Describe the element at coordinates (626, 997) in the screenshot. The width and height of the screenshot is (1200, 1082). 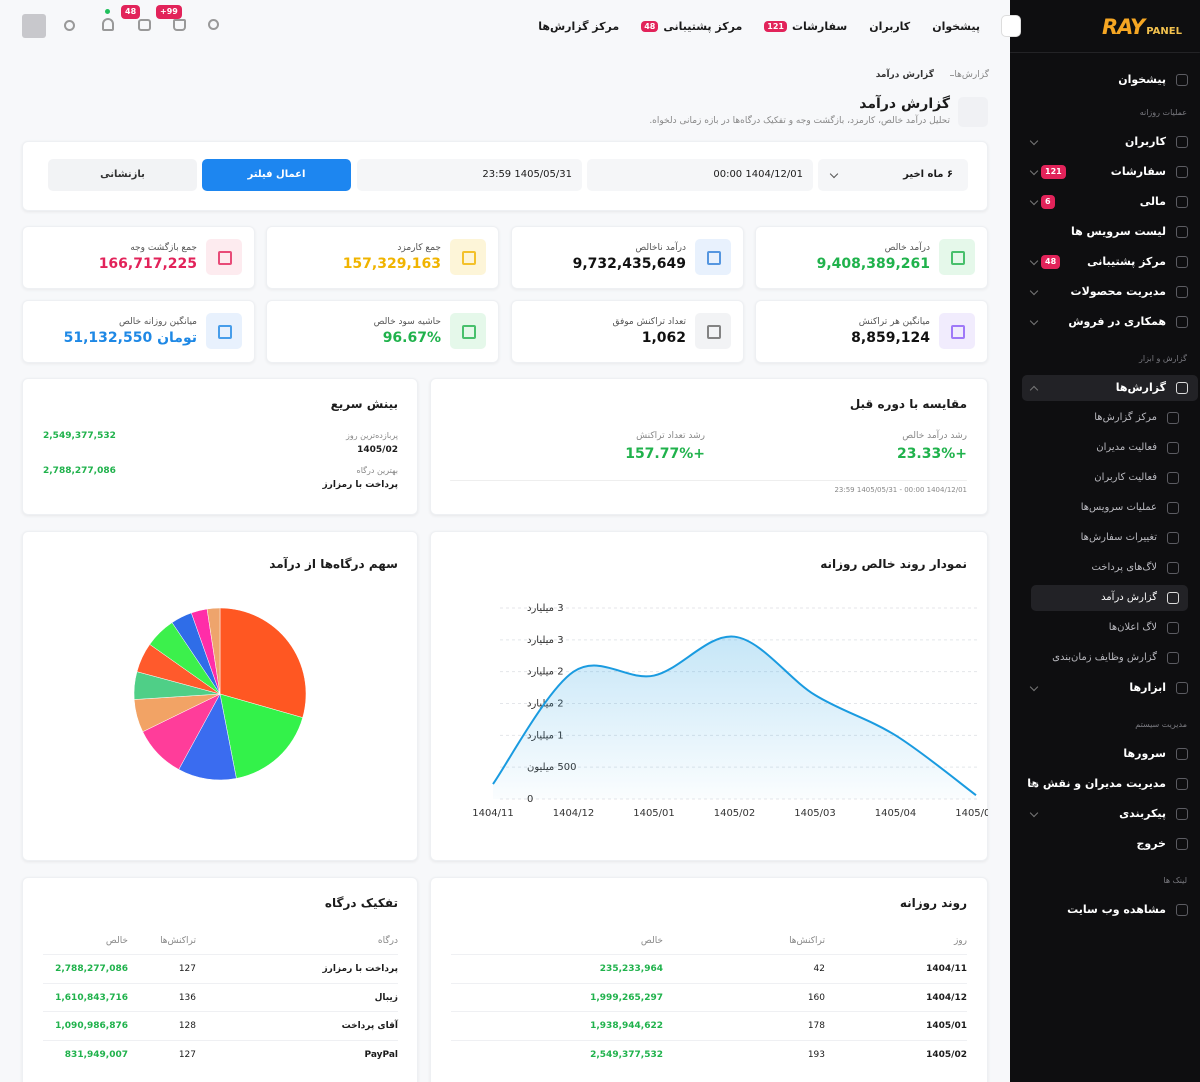
I see `table-cell: 1,999,265,297` at that location.